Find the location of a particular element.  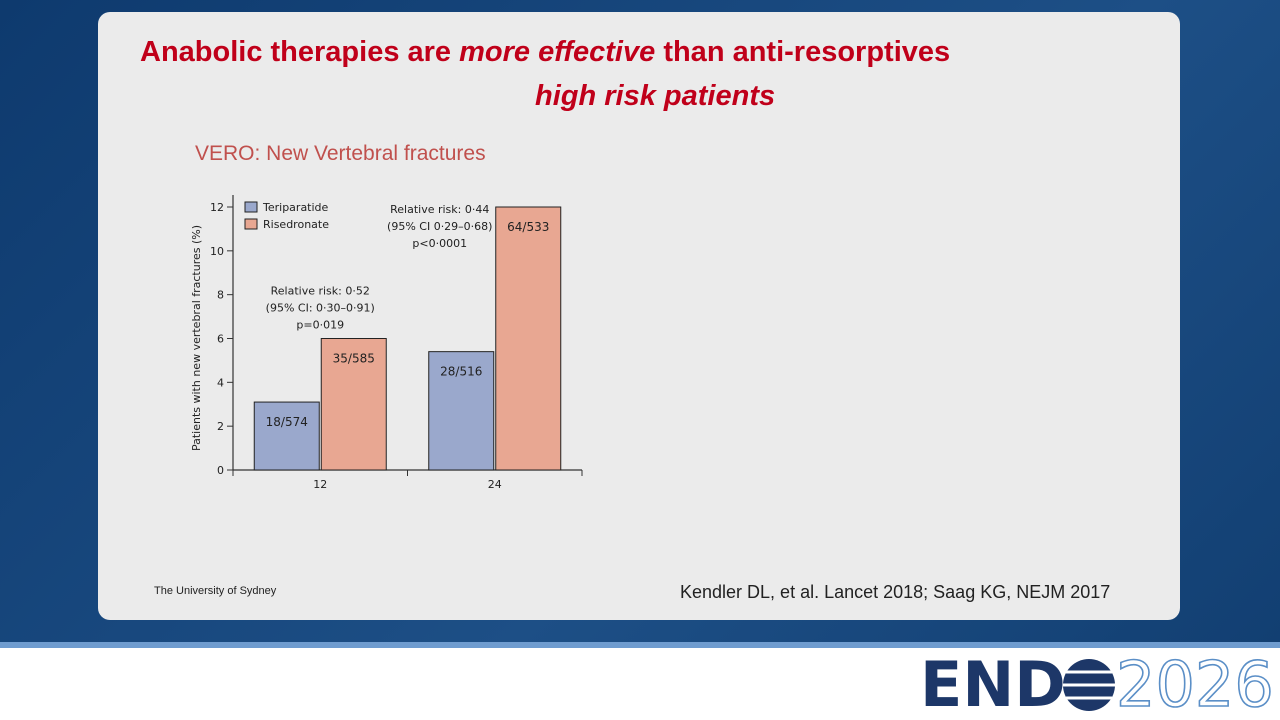

y-tick-label: 12 is located at coordinates (217, 207).